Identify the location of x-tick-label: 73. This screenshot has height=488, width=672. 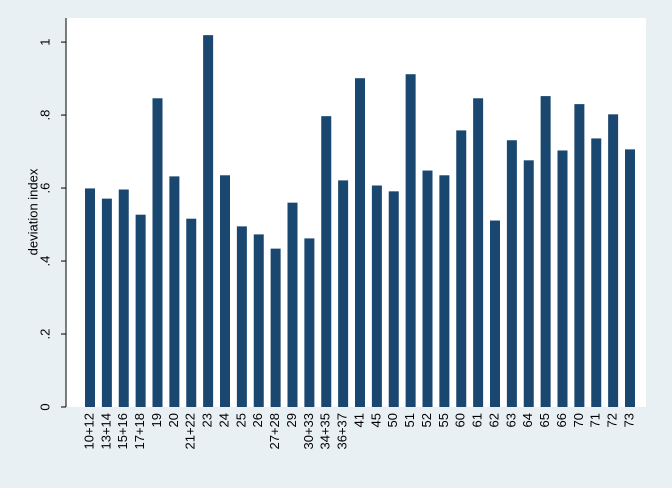
(628, 420).